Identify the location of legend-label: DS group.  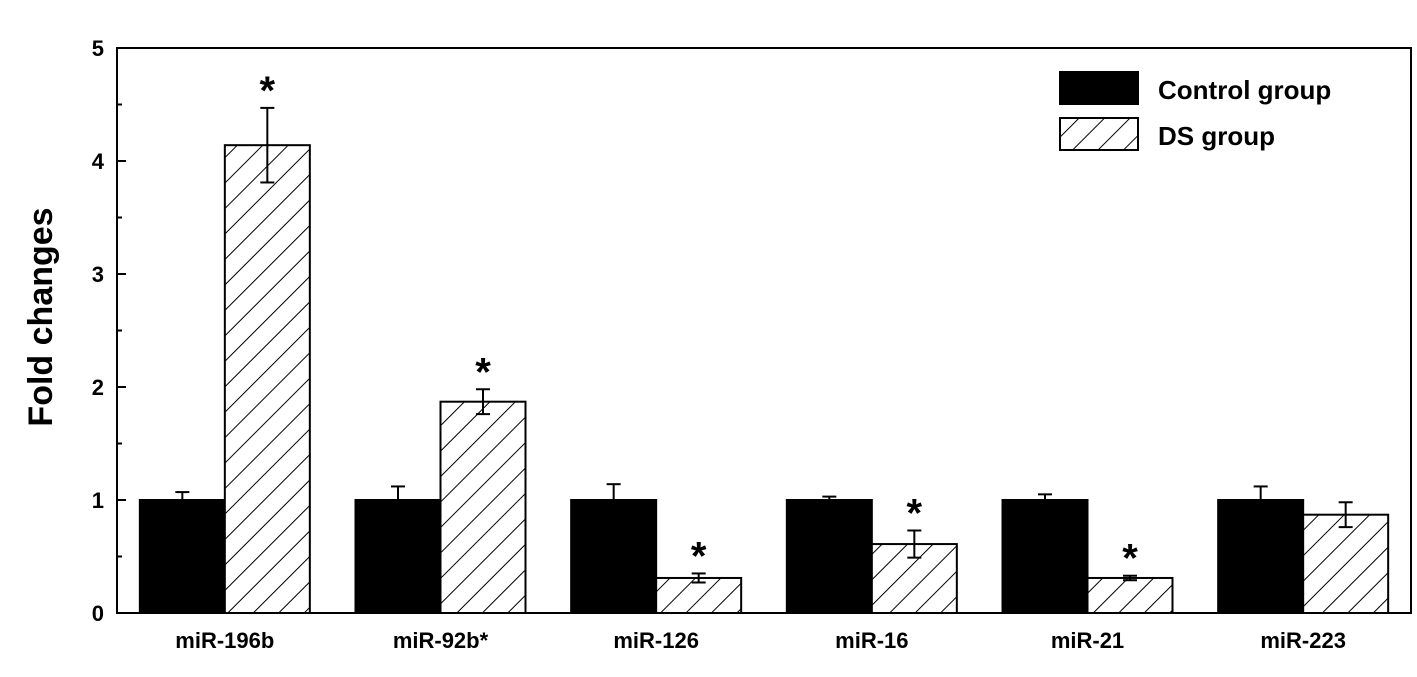
(1216, 136).